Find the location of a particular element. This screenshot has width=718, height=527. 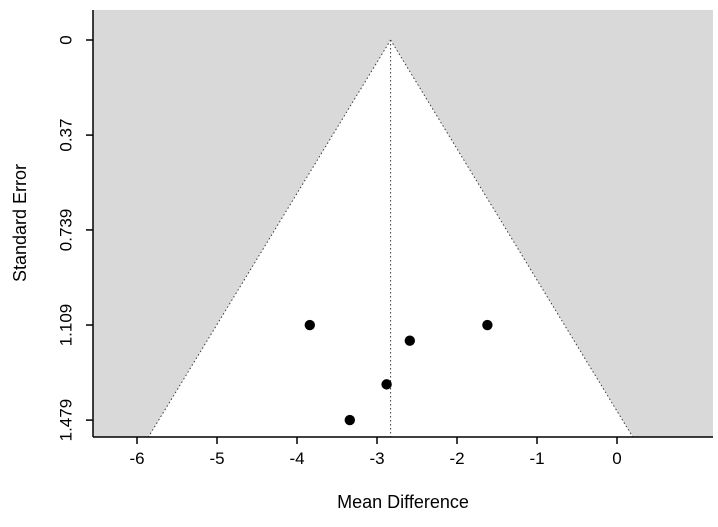

x-tick-label: -2 is located at coordinates (456, 458).